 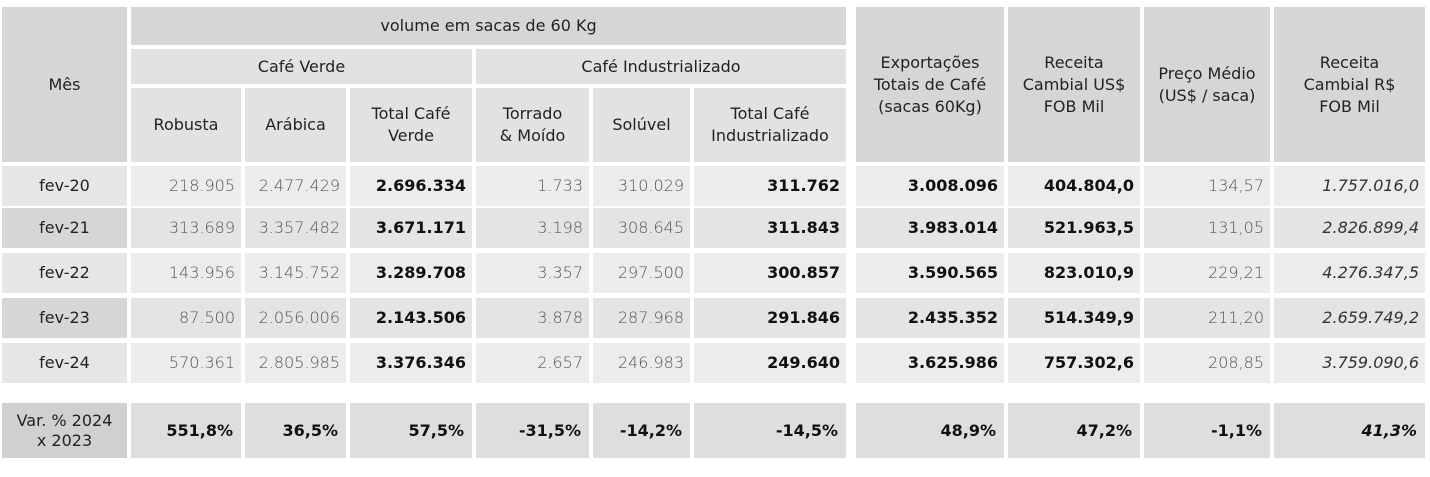 What do you see at coordinates (295, 318) in the screenshot?
I see `cell-arabica: 2.056.006` at bounding box center [295, 318].